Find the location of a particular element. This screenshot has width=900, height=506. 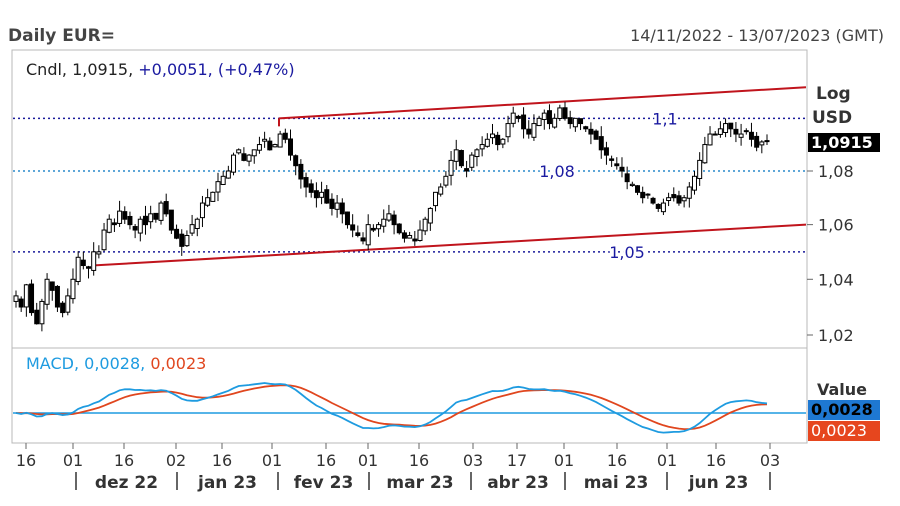

chart-title: Daily EUR= is located at coordinates (61, 36).